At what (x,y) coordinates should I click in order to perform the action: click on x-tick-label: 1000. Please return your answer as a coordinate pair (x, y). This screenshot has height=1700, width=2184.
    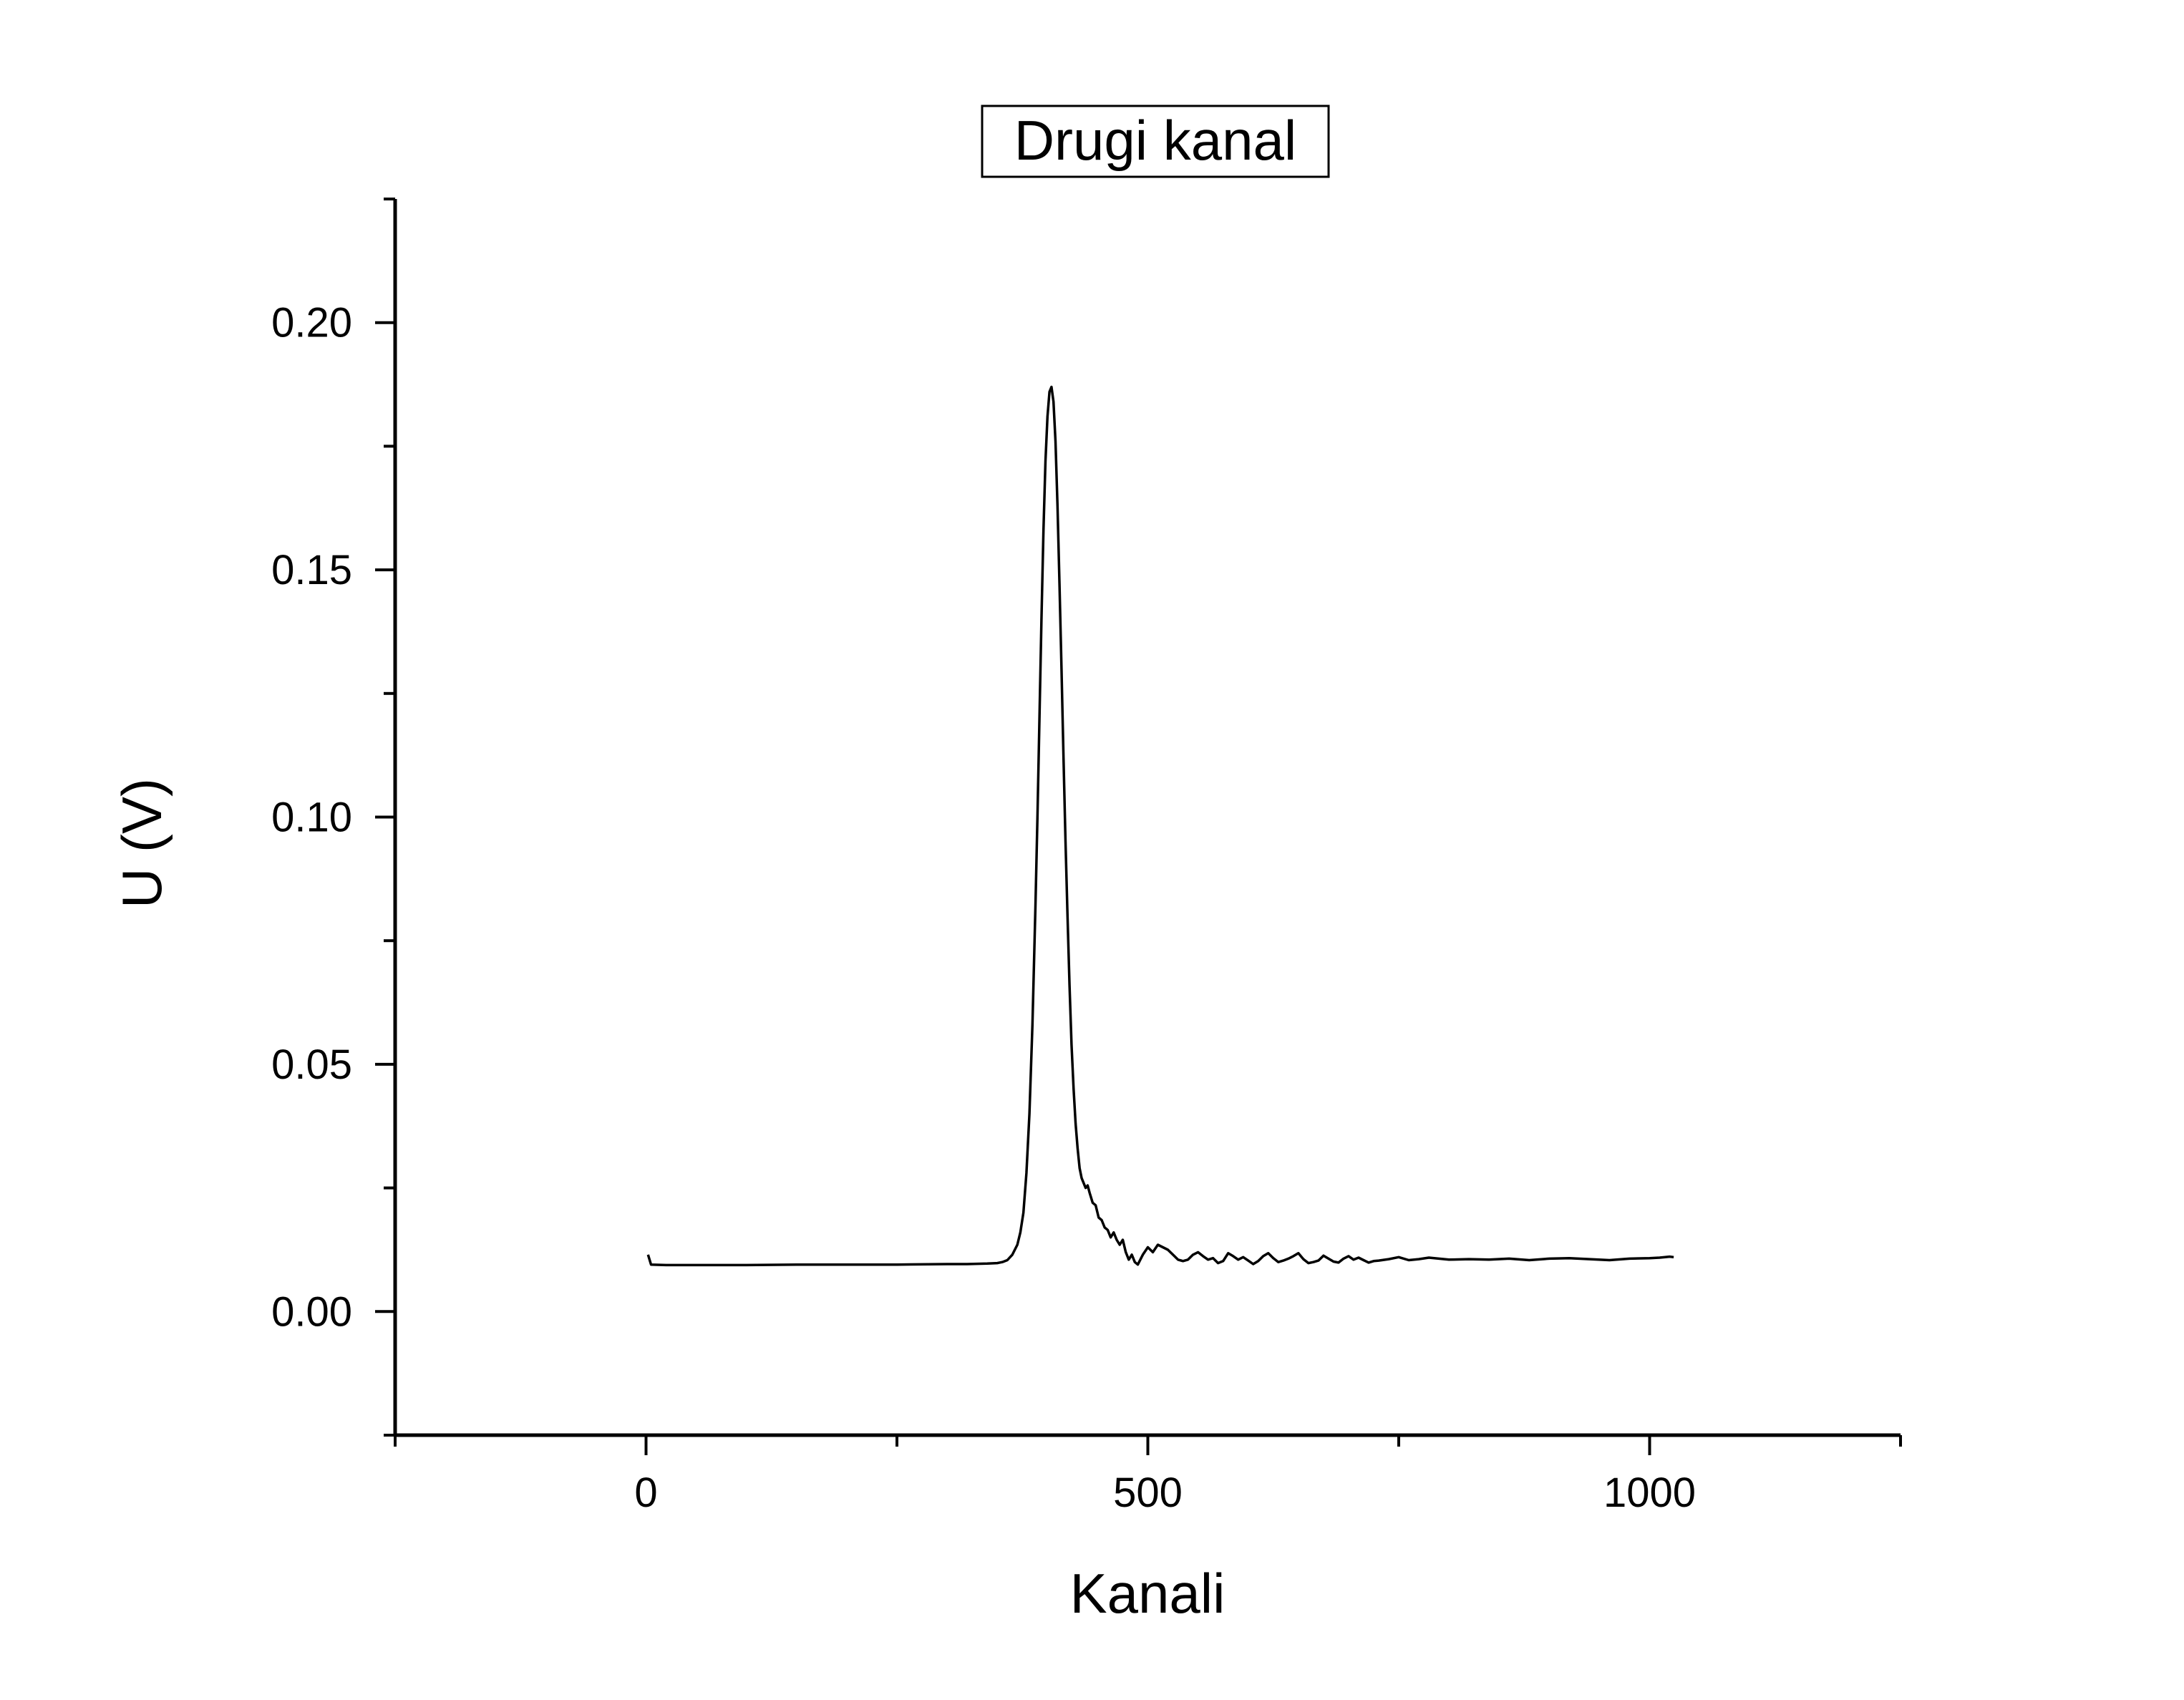
    Looking at the image, I should click on (1649, 1493).